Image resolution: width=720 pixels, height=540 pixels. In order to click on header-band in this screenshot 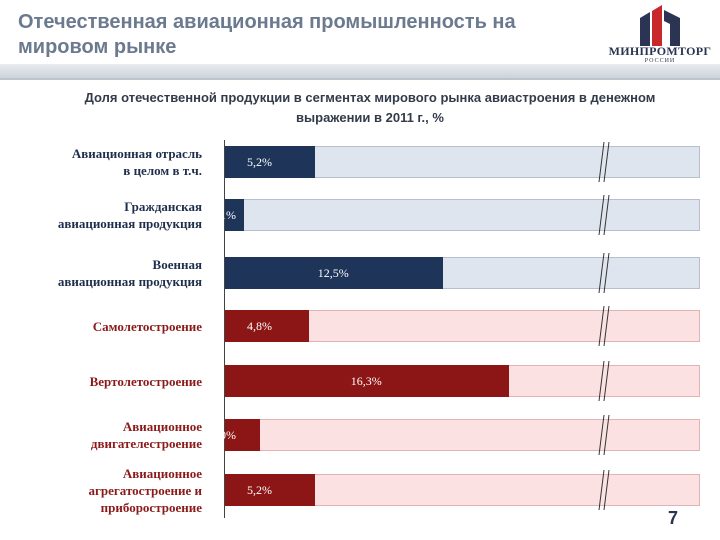, I will do `click(360, 71)`.